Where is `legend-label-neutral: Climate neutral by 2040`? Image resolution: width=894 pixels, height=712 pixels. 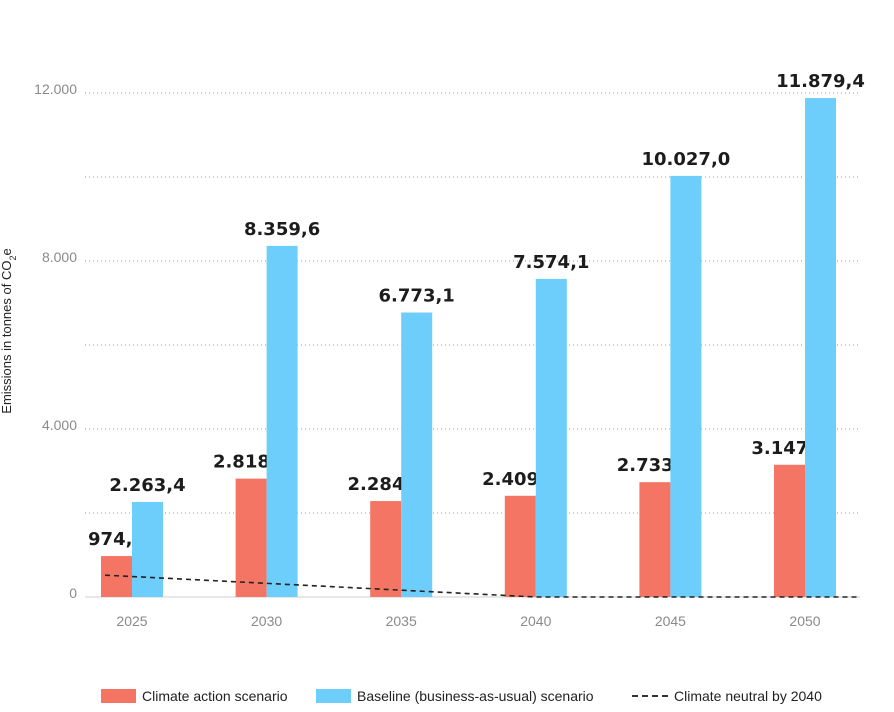 legend-label-neutral: Climate neutral by 2040 is located at coordinates (748, 696).